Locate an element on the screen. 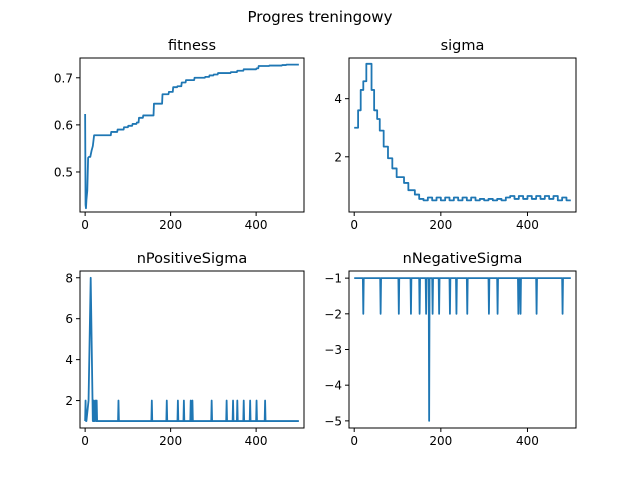  y-tick-label: −3 is located at coordinates (333, 350).